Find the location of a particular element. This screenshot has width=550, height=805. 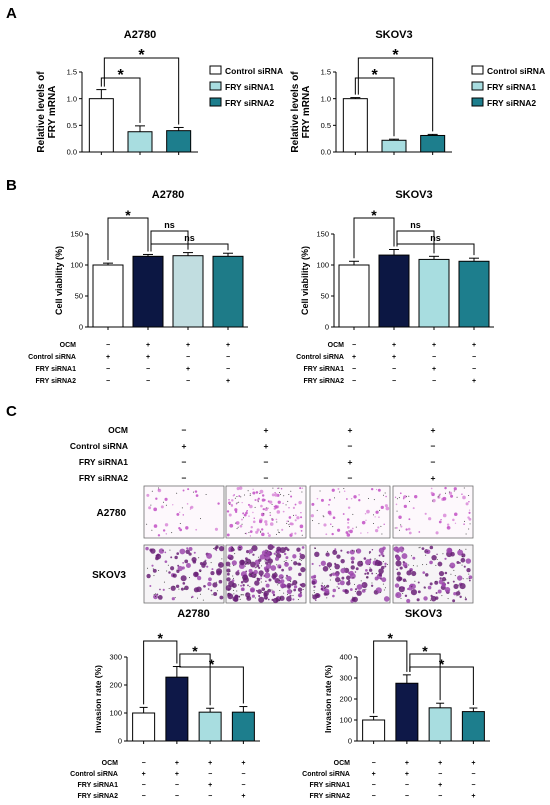

legend-label: Control siRNA is located at coordinates (254, 71).